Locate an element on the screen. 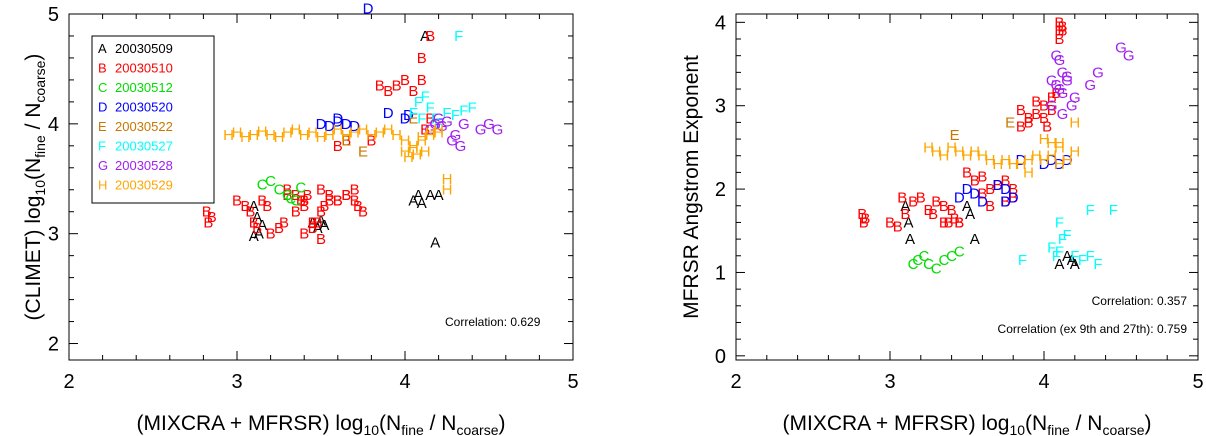 The image size is (1206, 436). legend-date: 20030509 is located at coordinates (144, 48).